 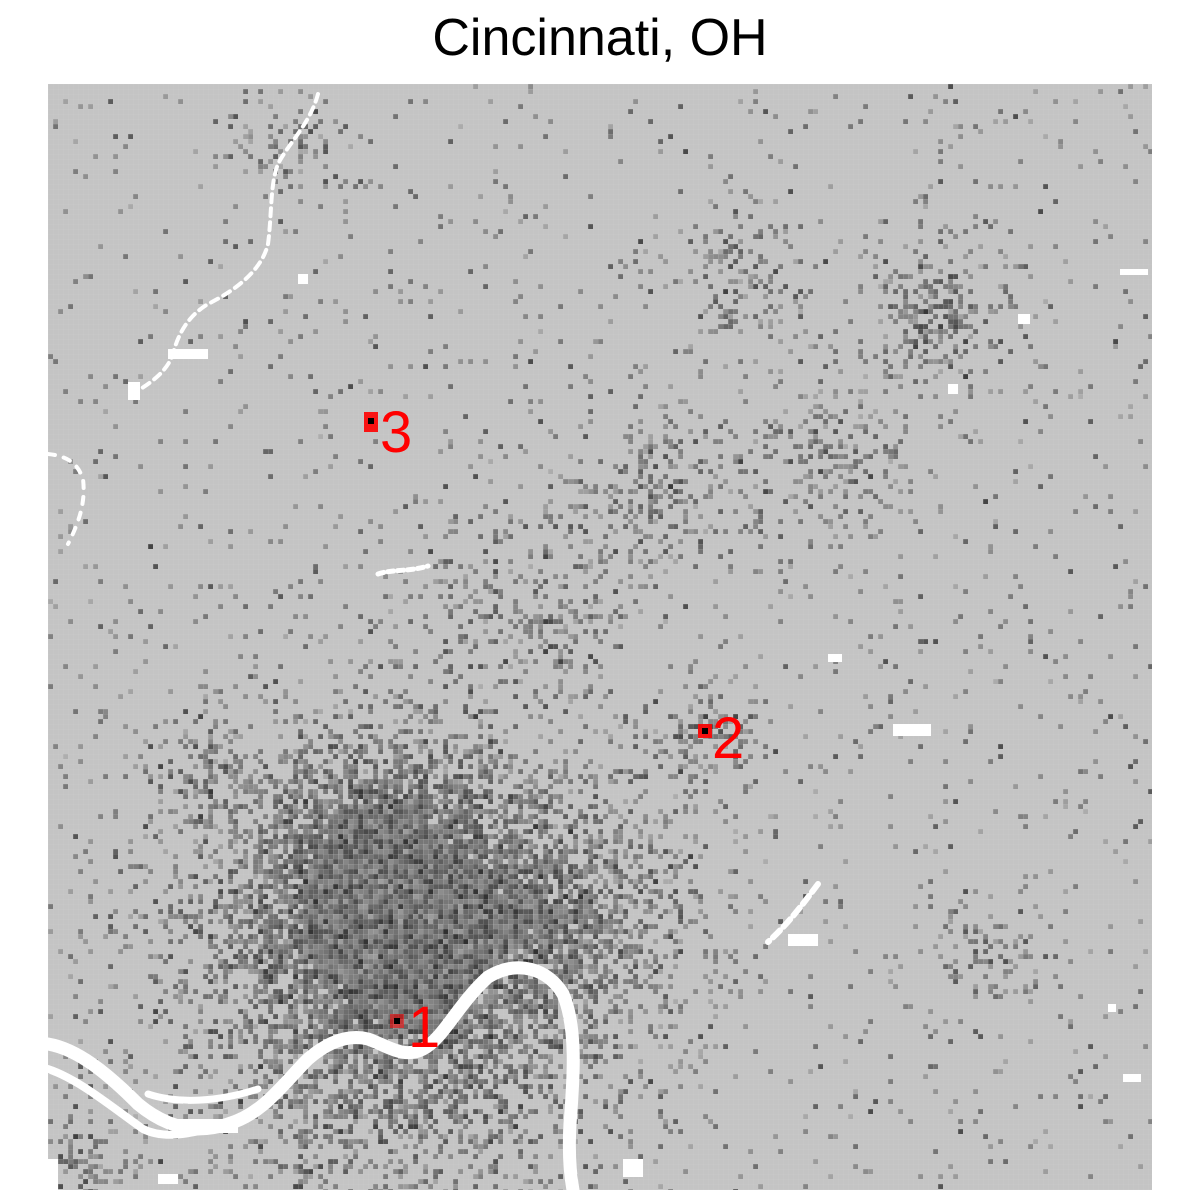 What do you see at coordinates (396, 432) in the screenshot?
I see `marker-3-label: 3` at bounding box center [396, 432].